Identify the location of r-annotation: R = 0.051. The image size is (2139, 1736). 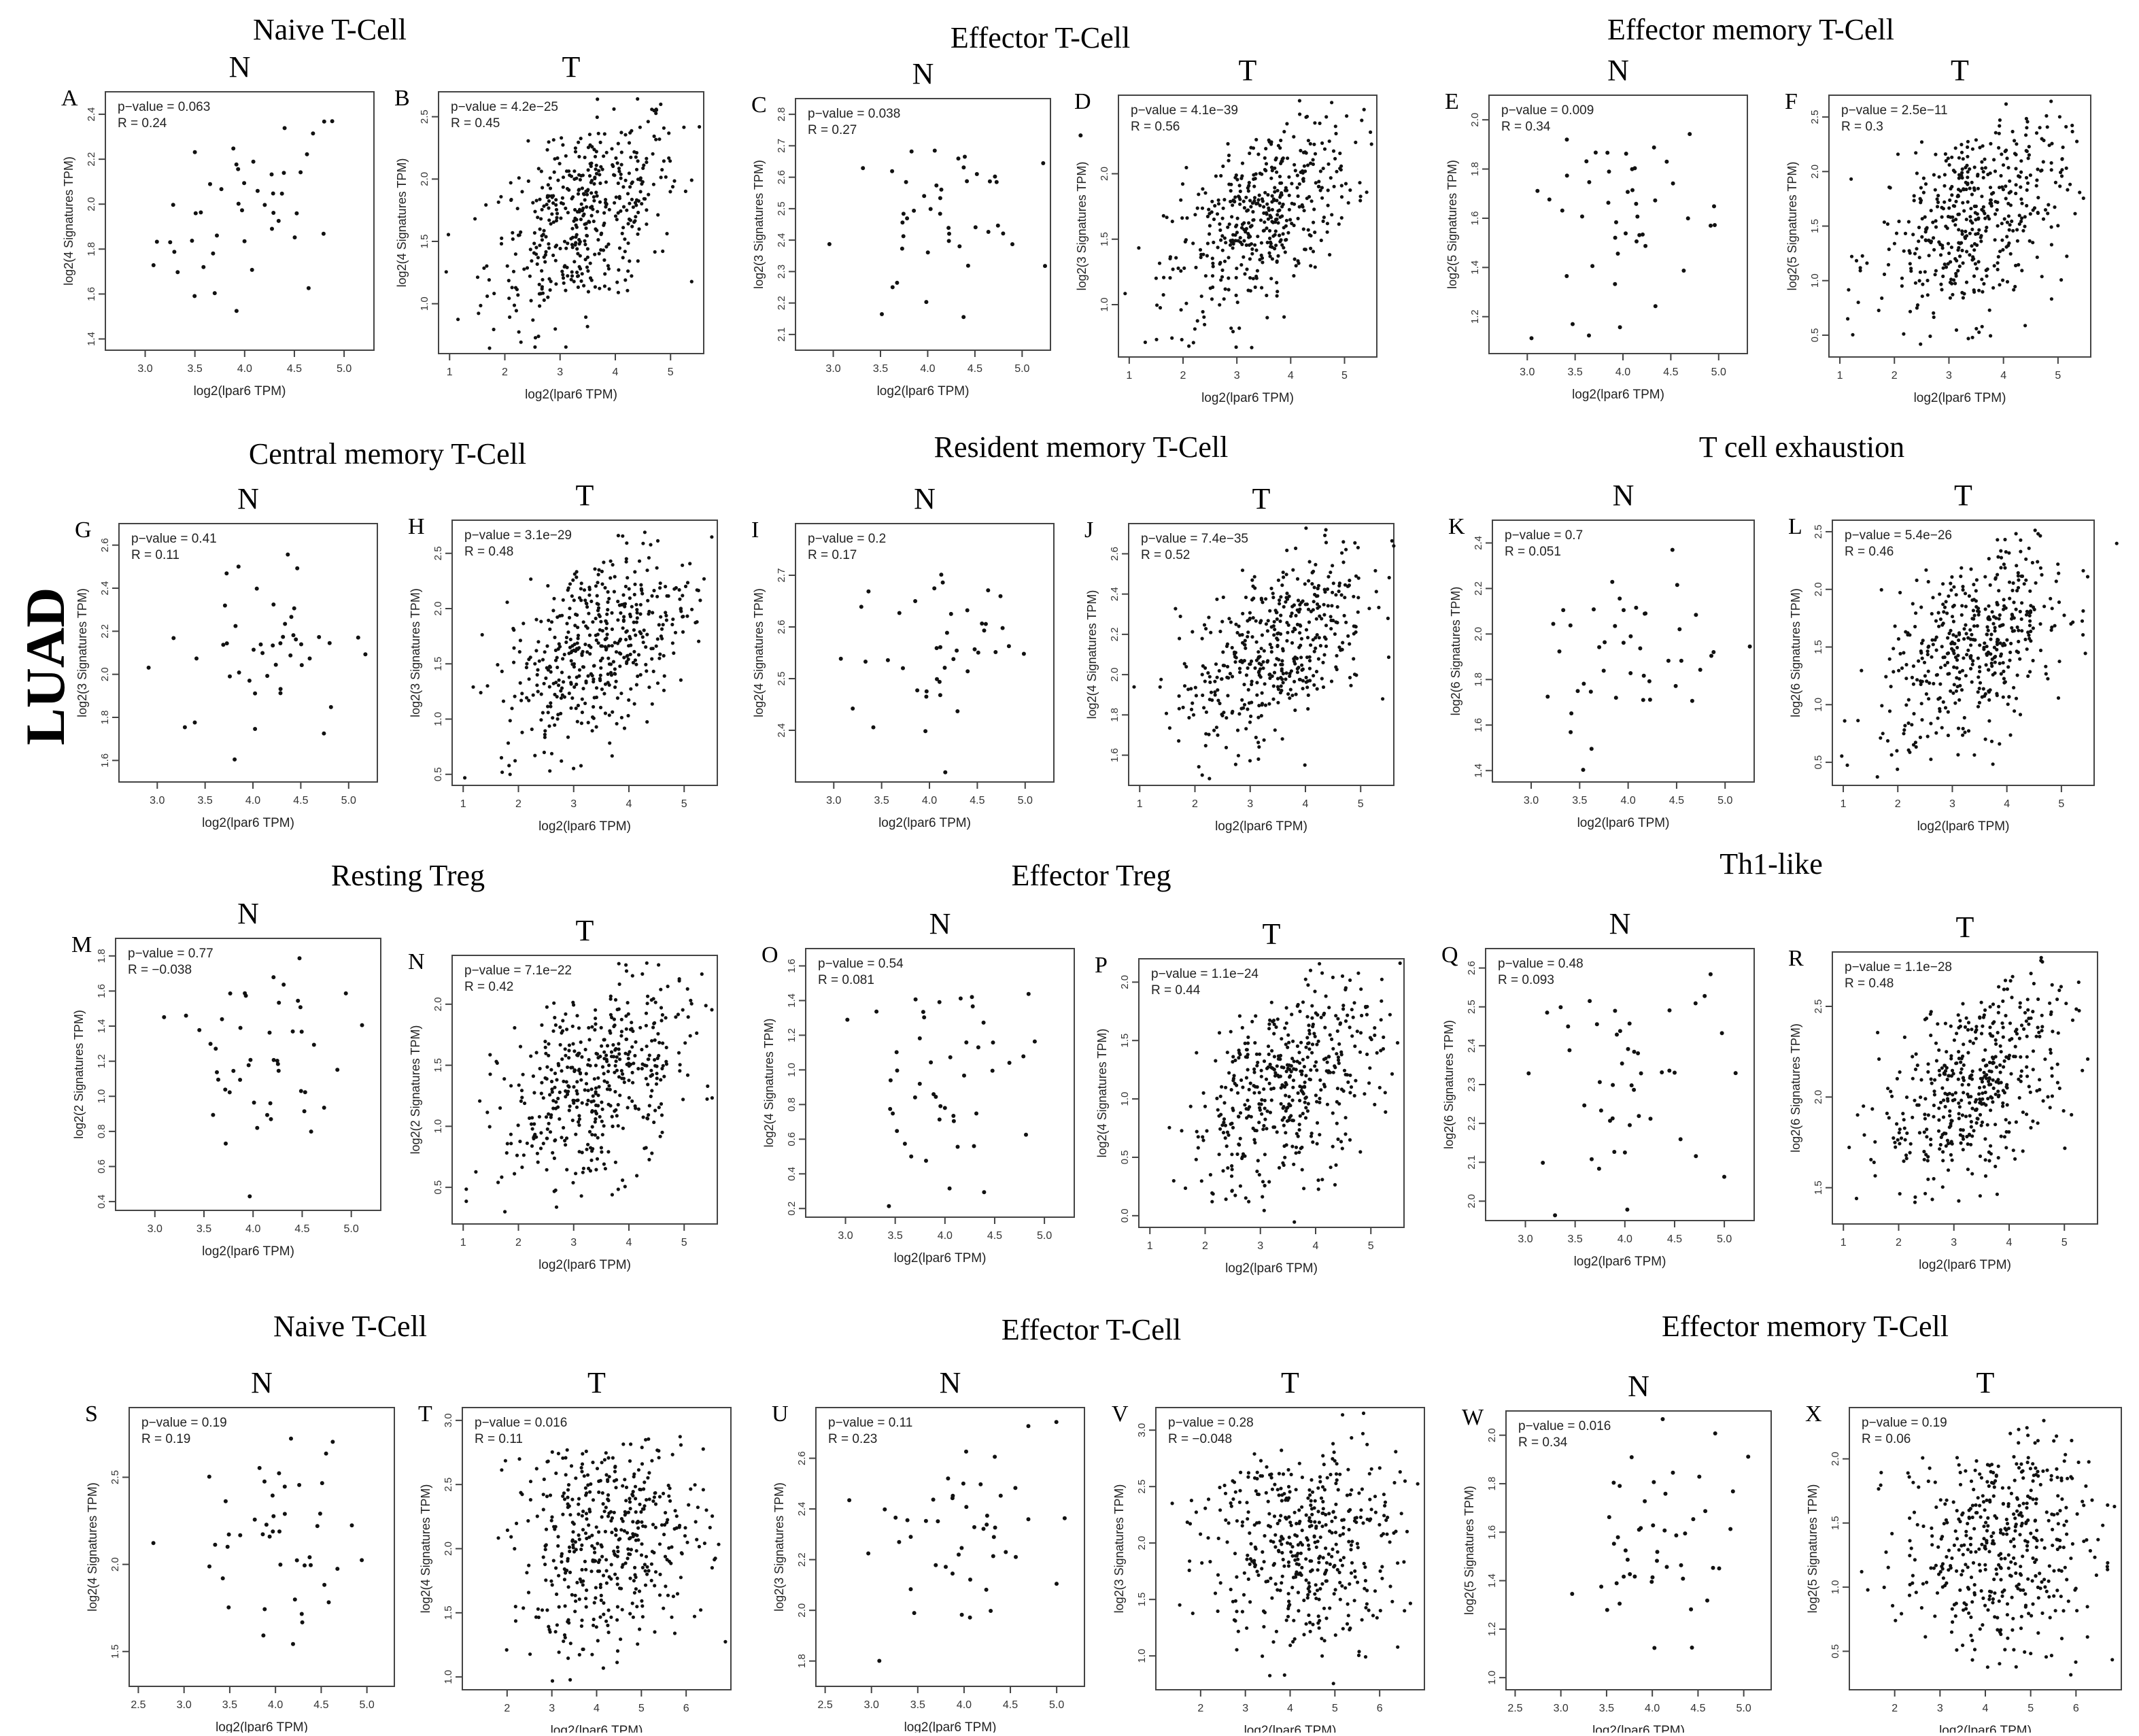
(1533, 552).